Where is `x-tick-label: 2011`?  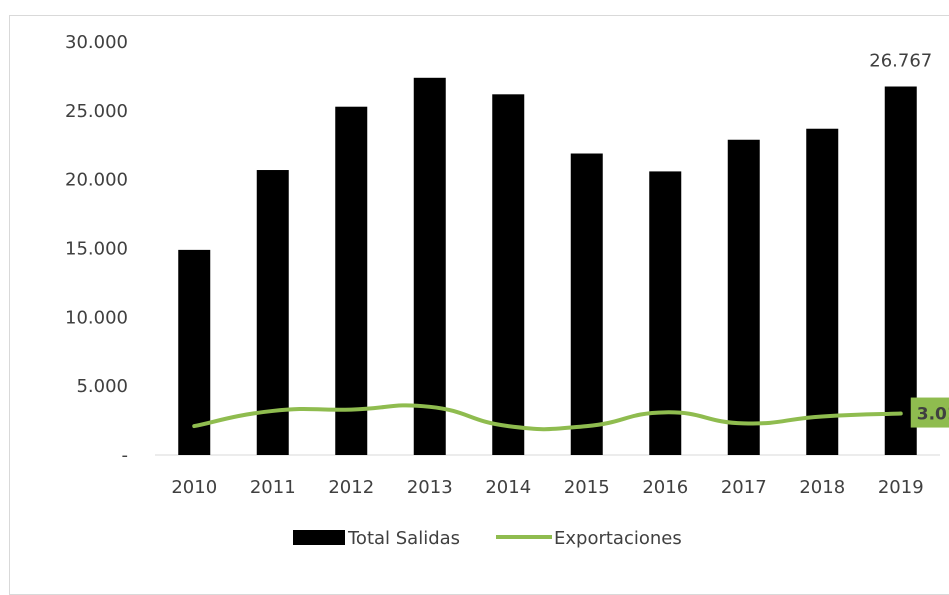
x-tick-label: 2011 is located at coordinates (273, 487).